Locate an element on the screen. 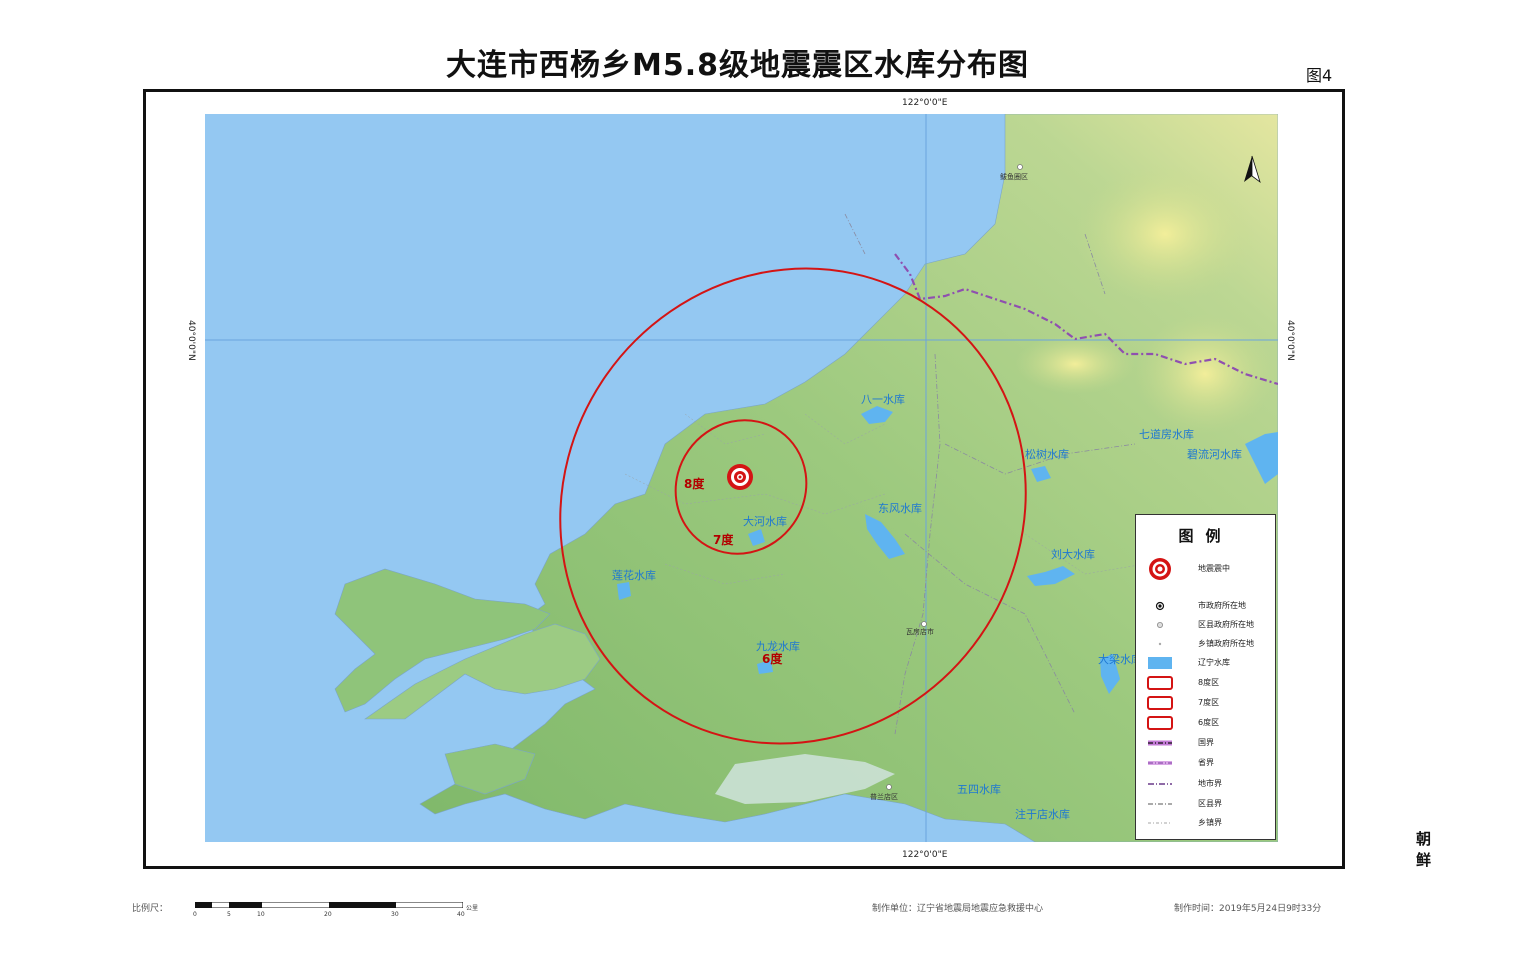 Image resolution: width=1535 pixels, height=977 pixels. reservoir-label: 松树水库 is located at coordinates (1047, 454).